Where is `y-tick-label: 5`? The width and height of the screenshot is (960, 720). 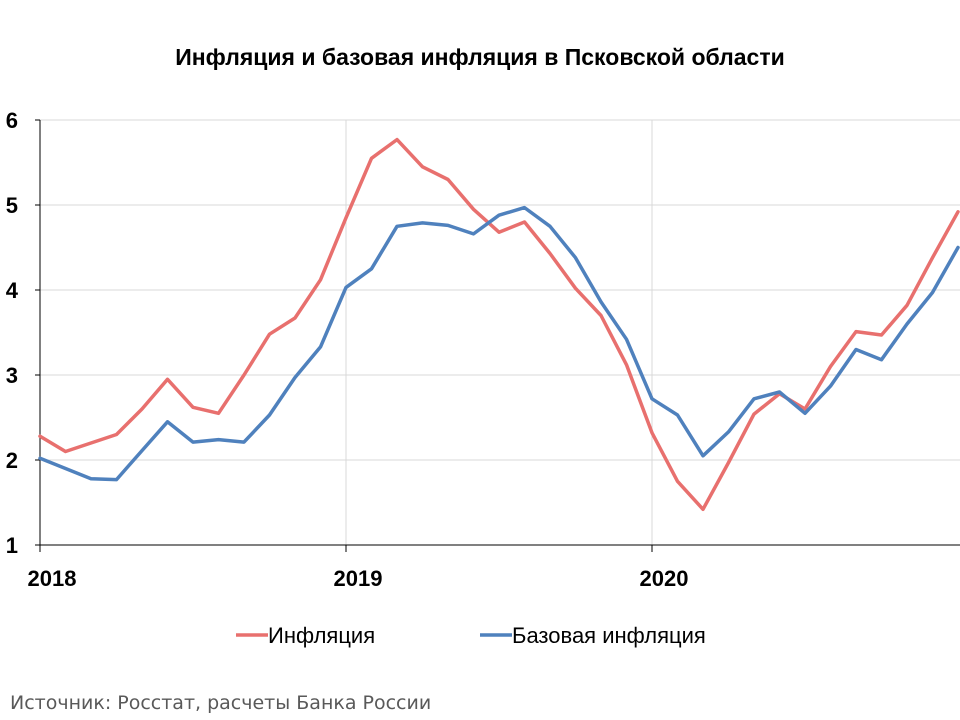 y-tick-label: 5 is located at coordinates (12, 205).